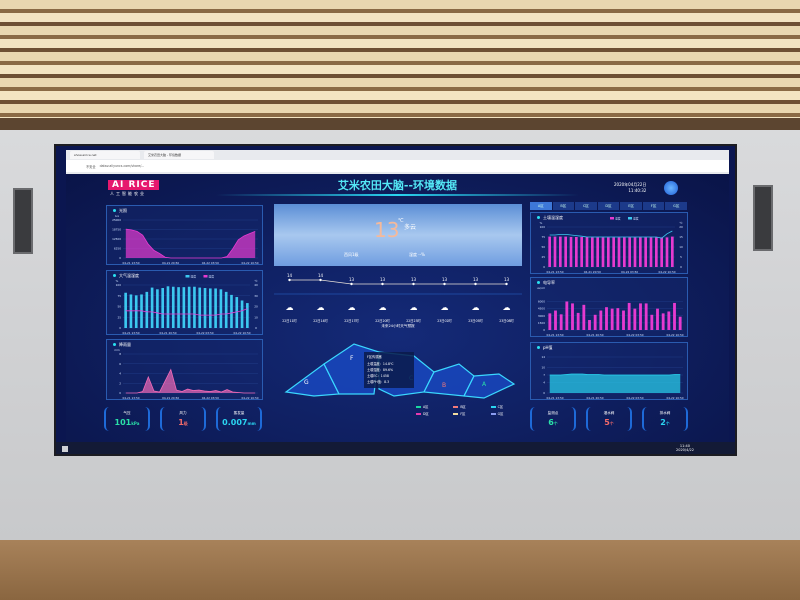 Image resolution: width=800 pixels, height=600 pixels. What do you see at coordinates (380, 369) in the screenshot?
I see `tooltip-line: 土壤湿度：89.6%` at bounding box center [380, 369].